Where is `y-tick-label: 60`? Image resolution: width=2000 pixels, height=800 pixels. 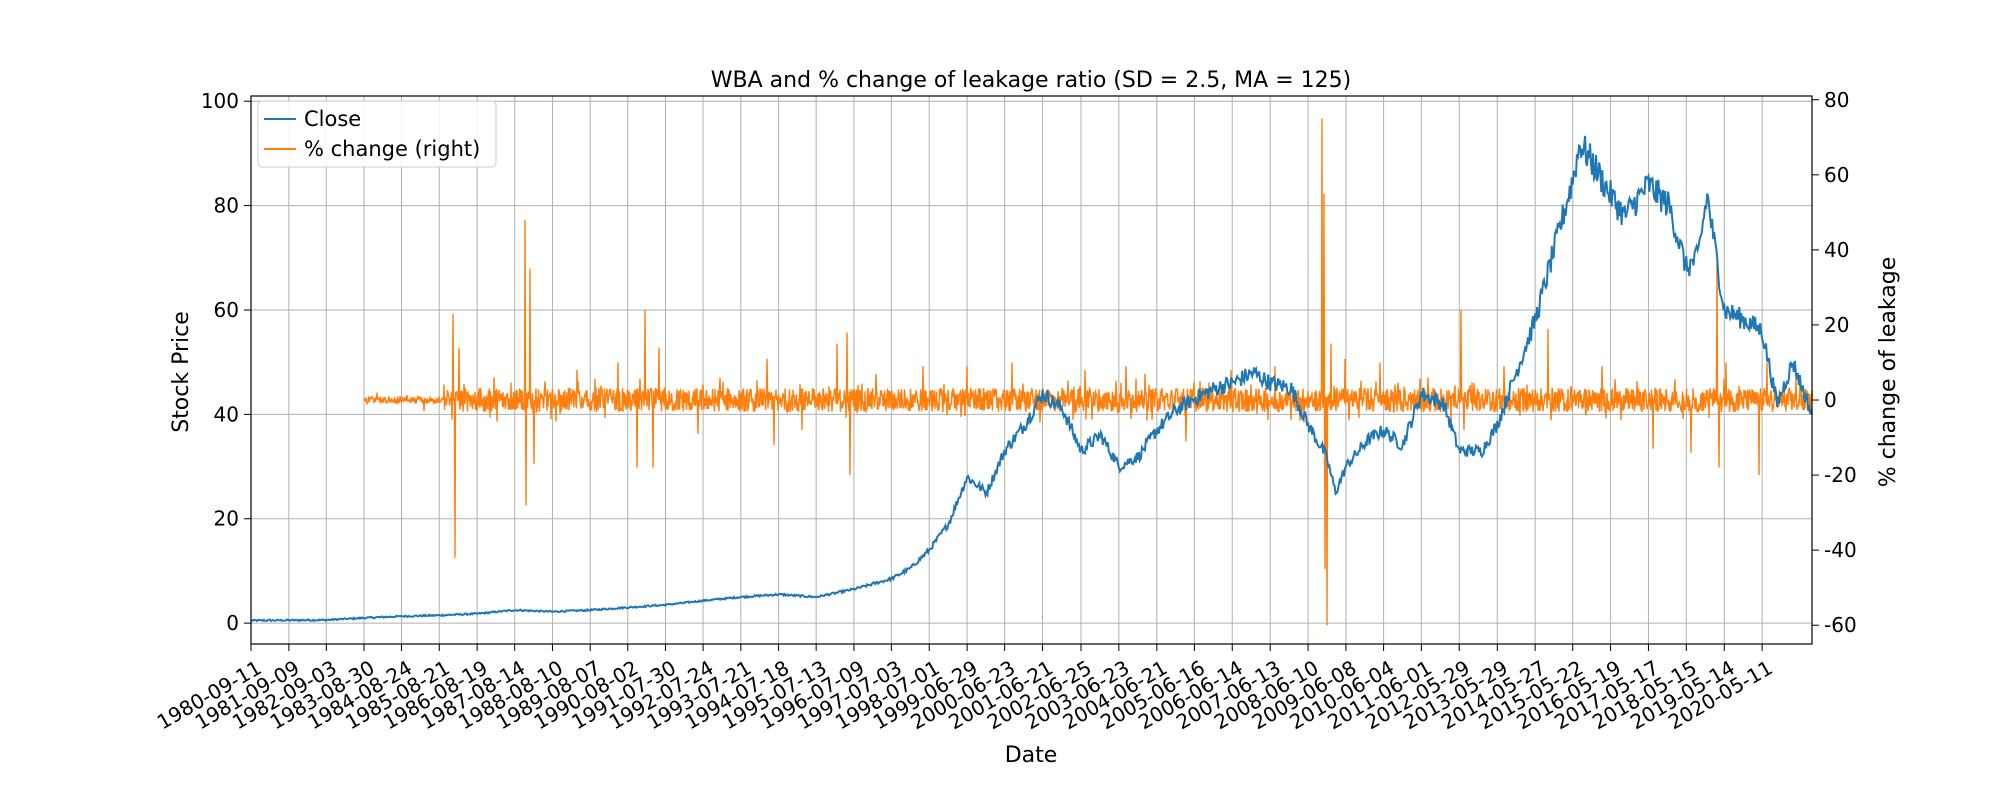 y-tick-label: 60 is located at coordinates (226, 310).